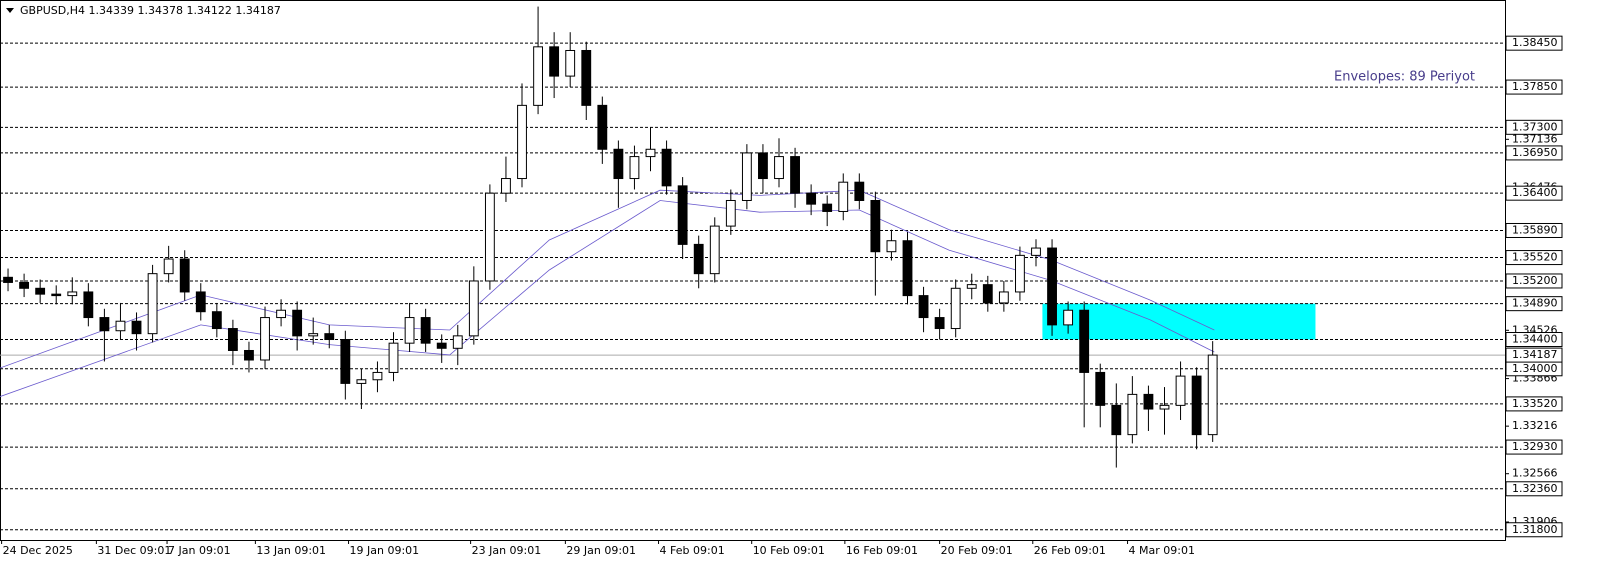 The width and height of the screenshot is (1606, 577). Describe the element at coordinates (199, 550) in the screenshot. I see `x-tick-label: 7 Jan 09:01` at that location.